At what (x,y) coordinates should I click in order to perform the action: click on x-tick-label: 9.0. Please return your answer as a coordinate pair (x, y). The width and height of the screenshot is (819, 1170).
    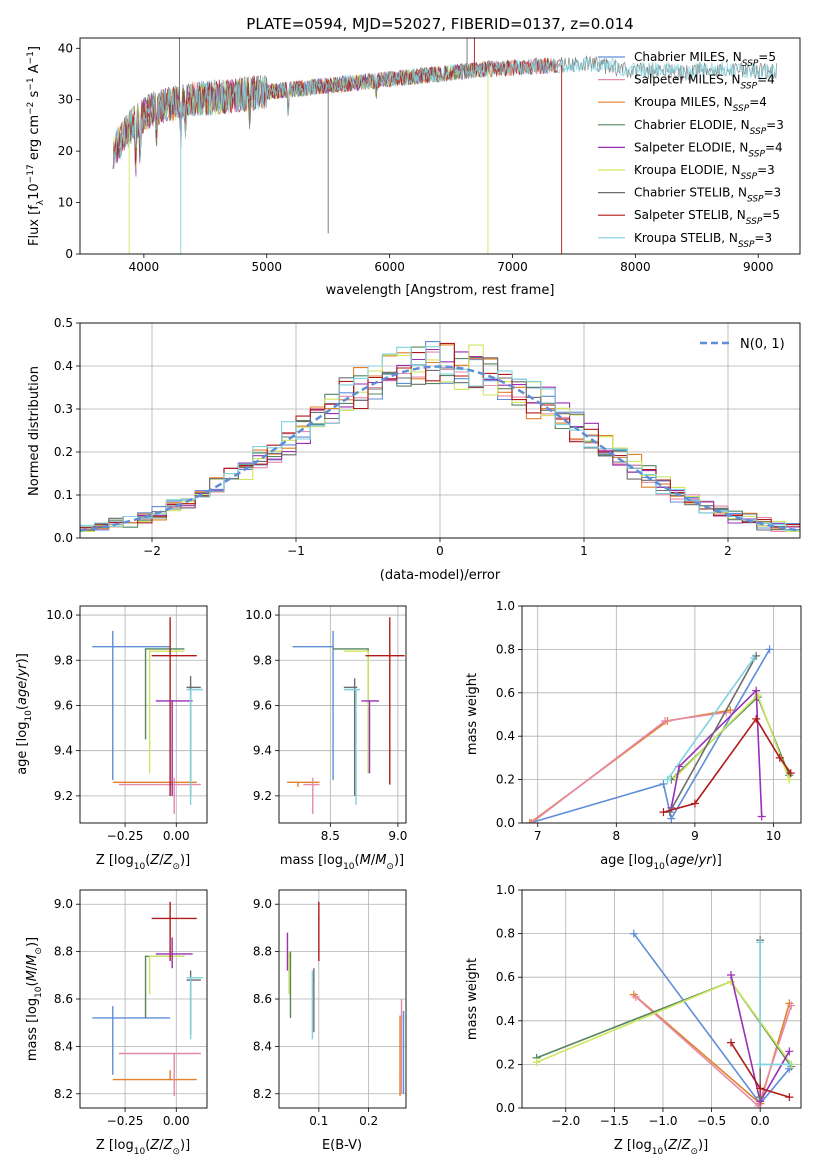
    Looking at the image, I should click on (397, 836).